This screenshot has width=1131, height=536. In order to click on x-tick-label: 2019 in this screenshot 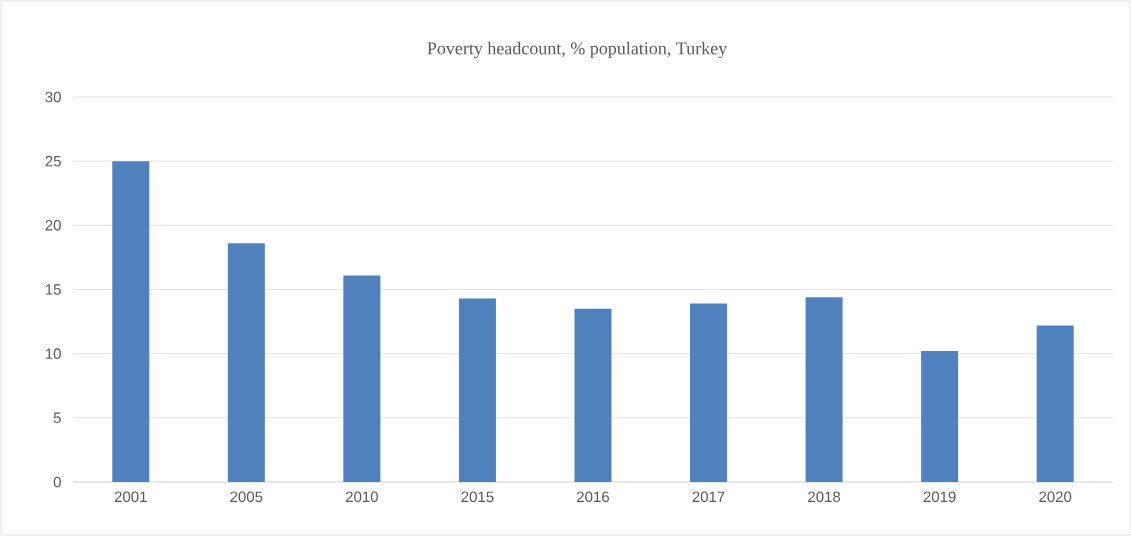, I will do `click(939, 497)`.